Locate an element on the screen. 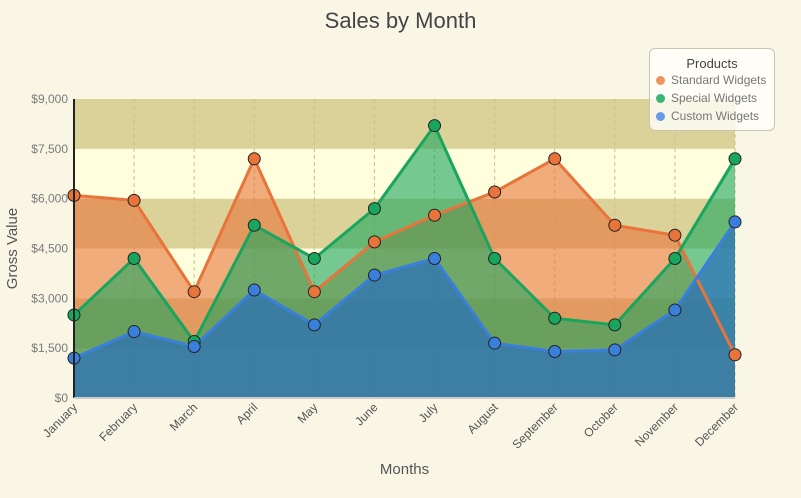 The width and height of the screenshot is (801, 498). chart-title: Sales by Month is located at coordinates (400, 20).